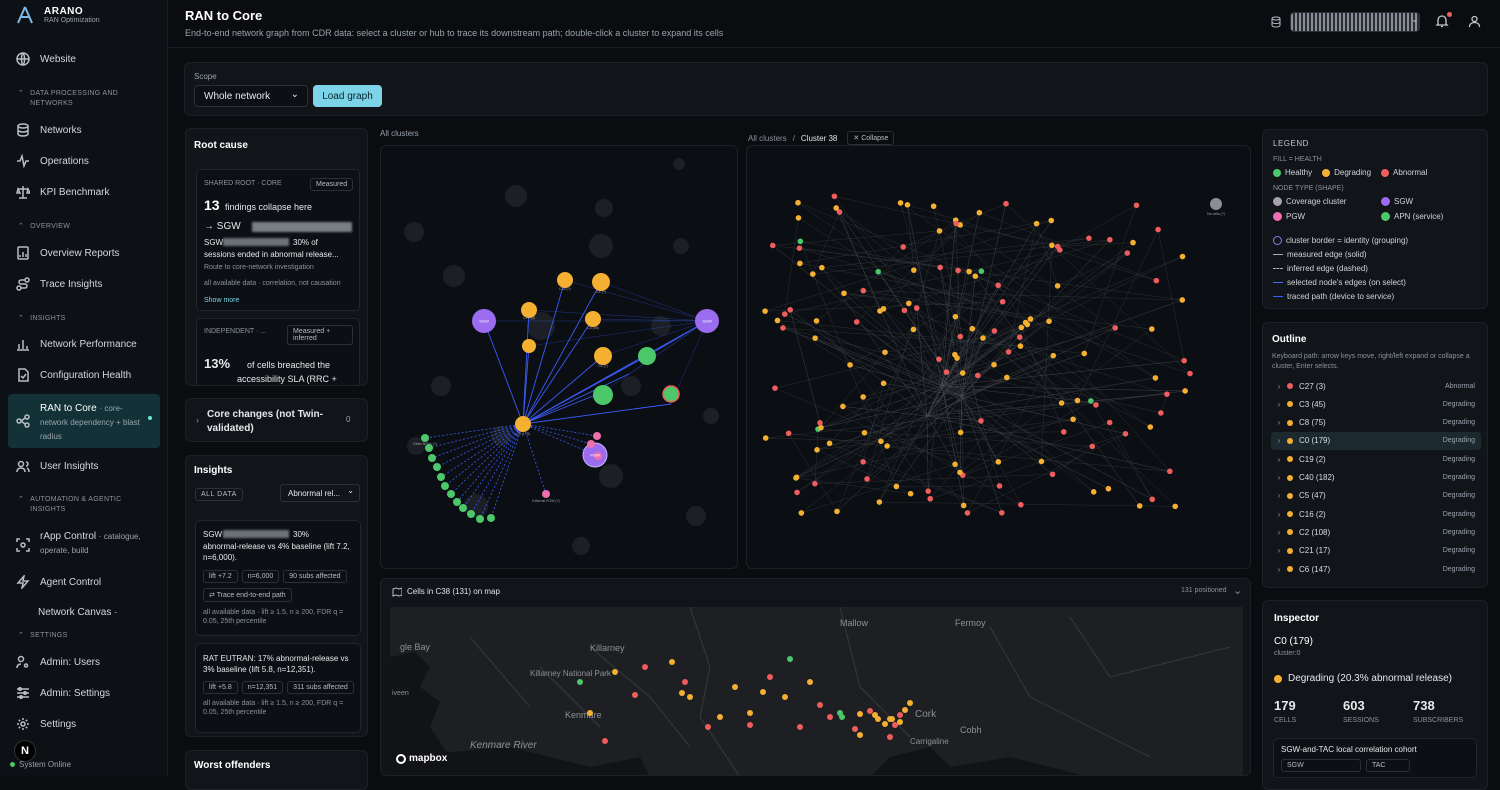 This screenshot has height=790, width=1500. What do you see at coordinates (1376, 514) in the screenshot?
I see `outline-row: › C16 (2) Degrading` at bounding box center [1376, 514].